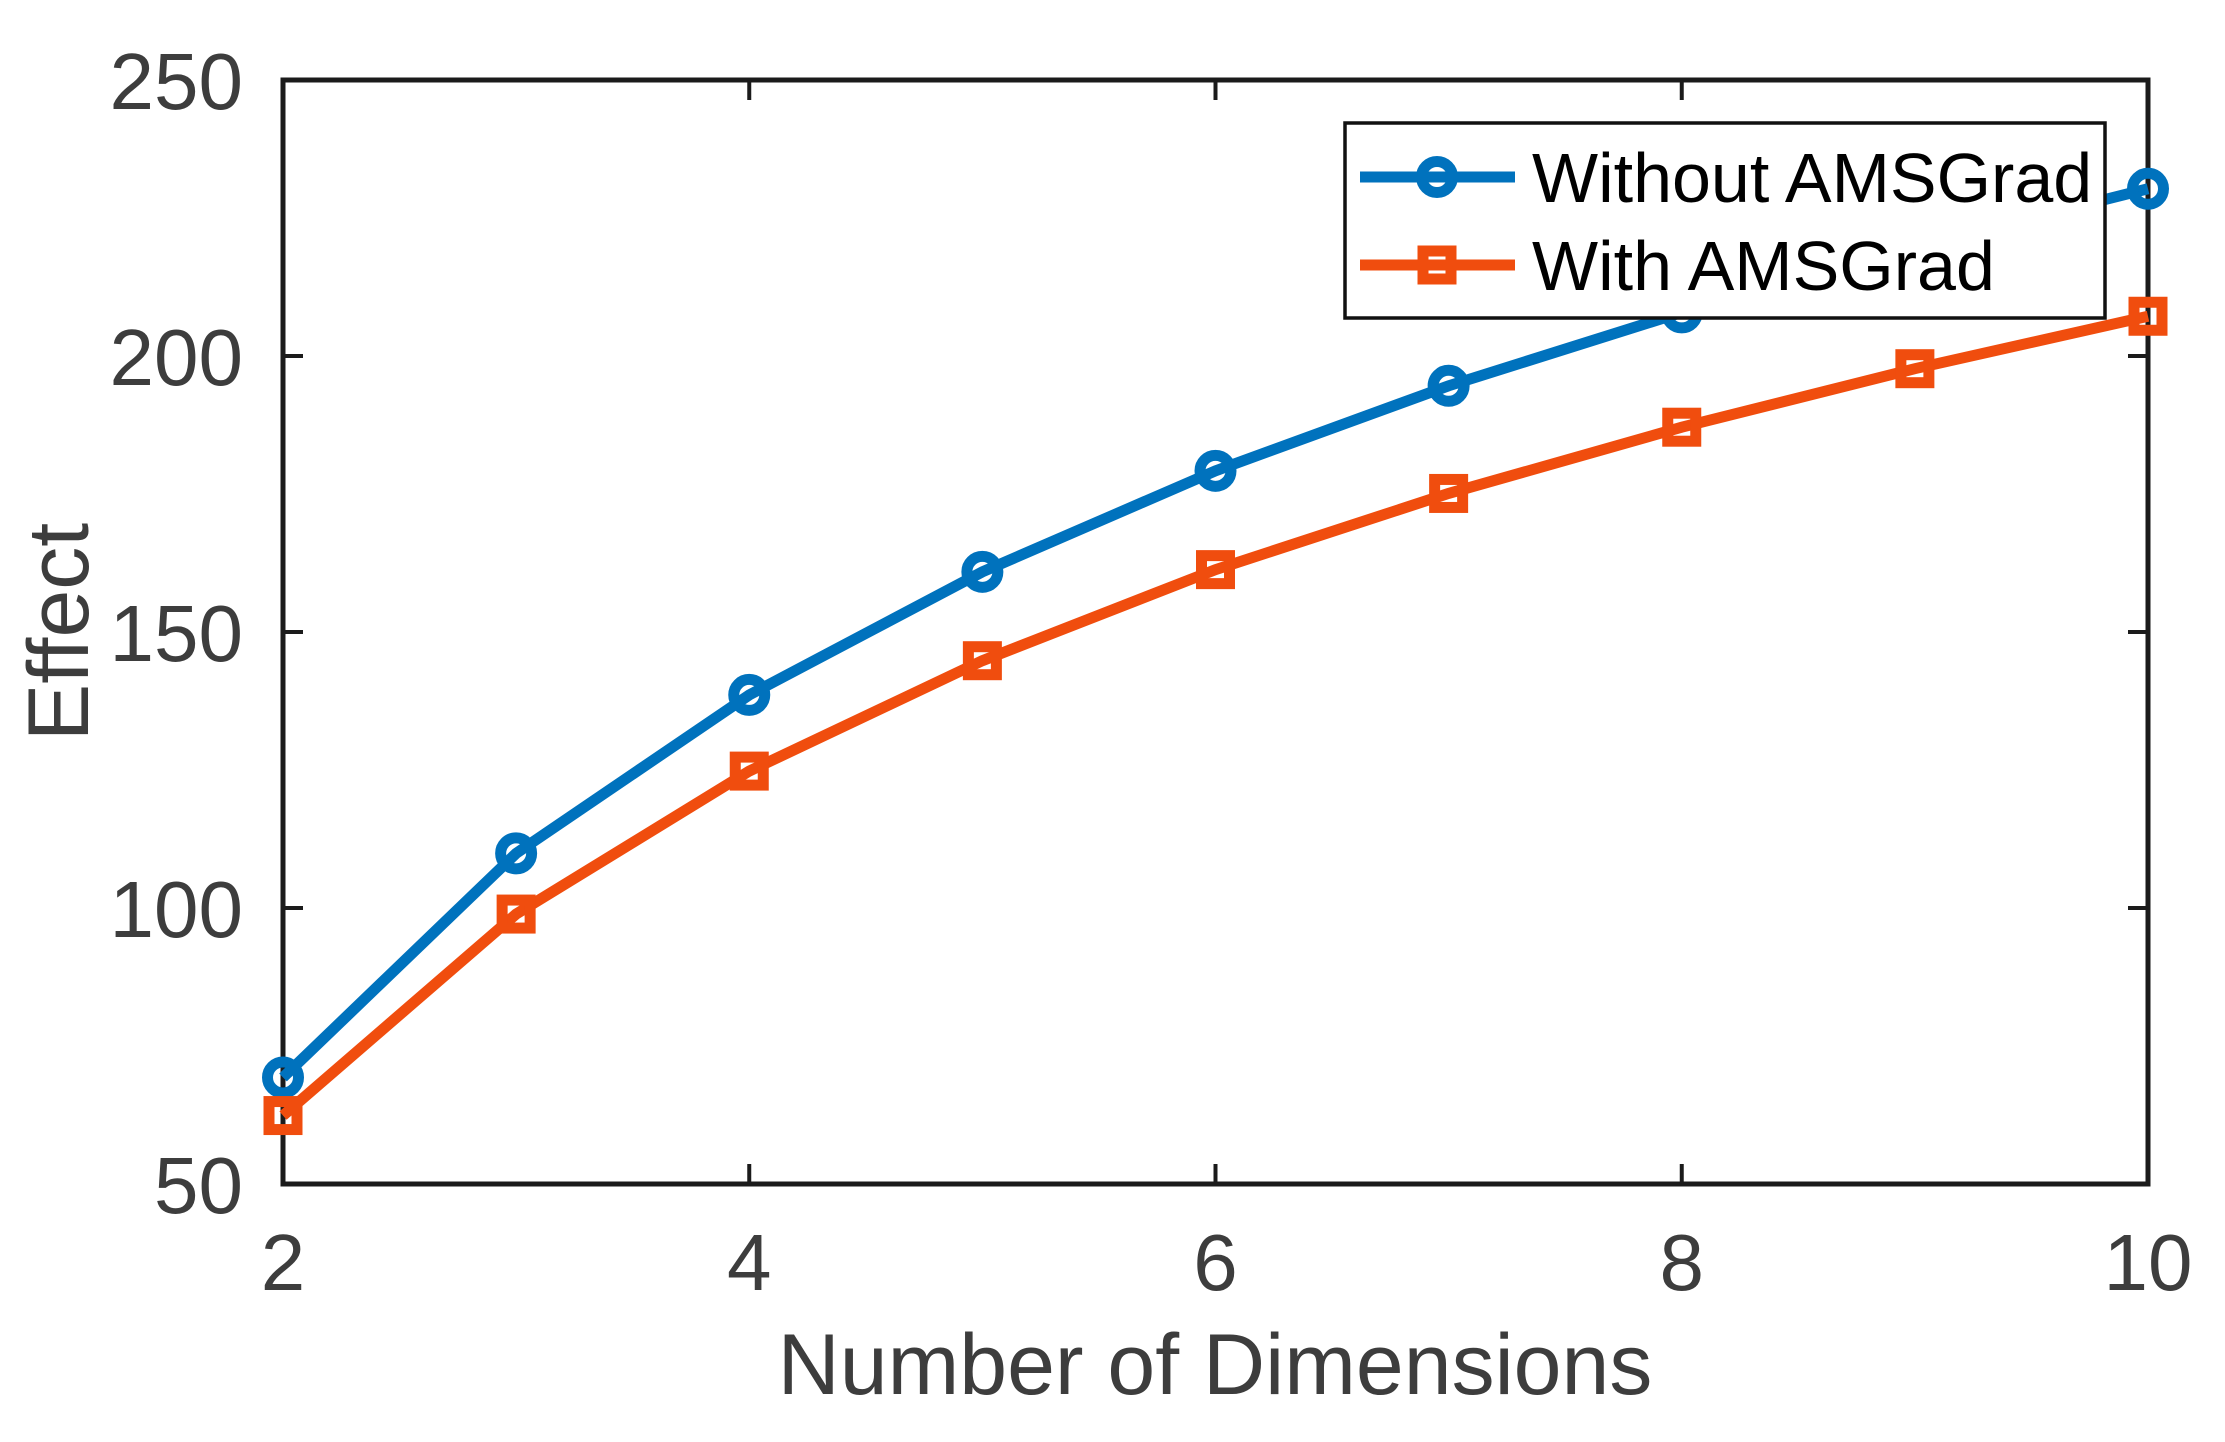  Describe the element at coordinates (1437, 265) in the screenshot. I see `legend-square-marker-icon` at that location.